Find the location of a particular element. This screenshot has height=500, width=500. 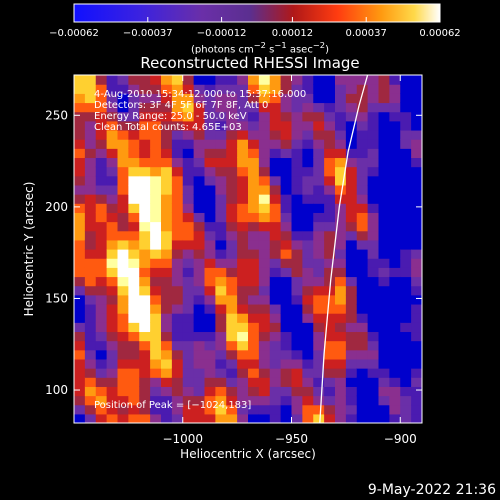

colorbar-tick-label: 0.00012 is located at coordinates (292, 33).